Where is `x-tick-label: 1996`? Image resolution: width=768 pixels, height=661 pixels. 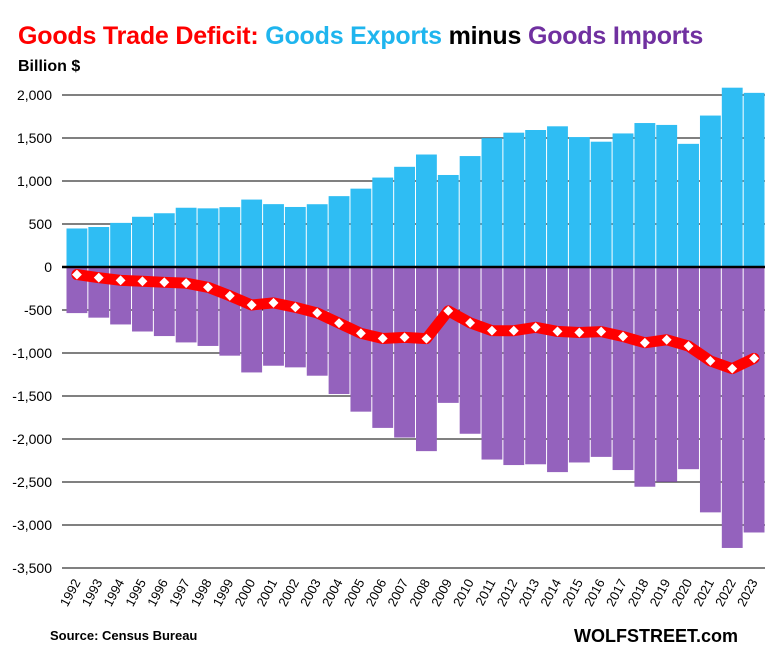 x-tick-label: 1996 is located at coordinates (157, 592).